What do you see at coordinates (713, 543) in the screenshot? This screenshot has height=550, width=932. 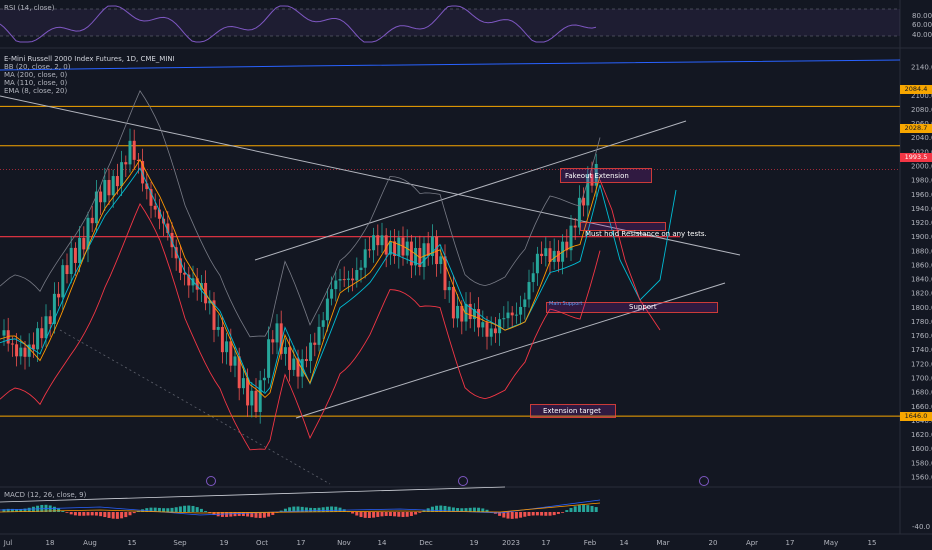 I see `time-axis-label: 20` at bounding box center [713, 543].